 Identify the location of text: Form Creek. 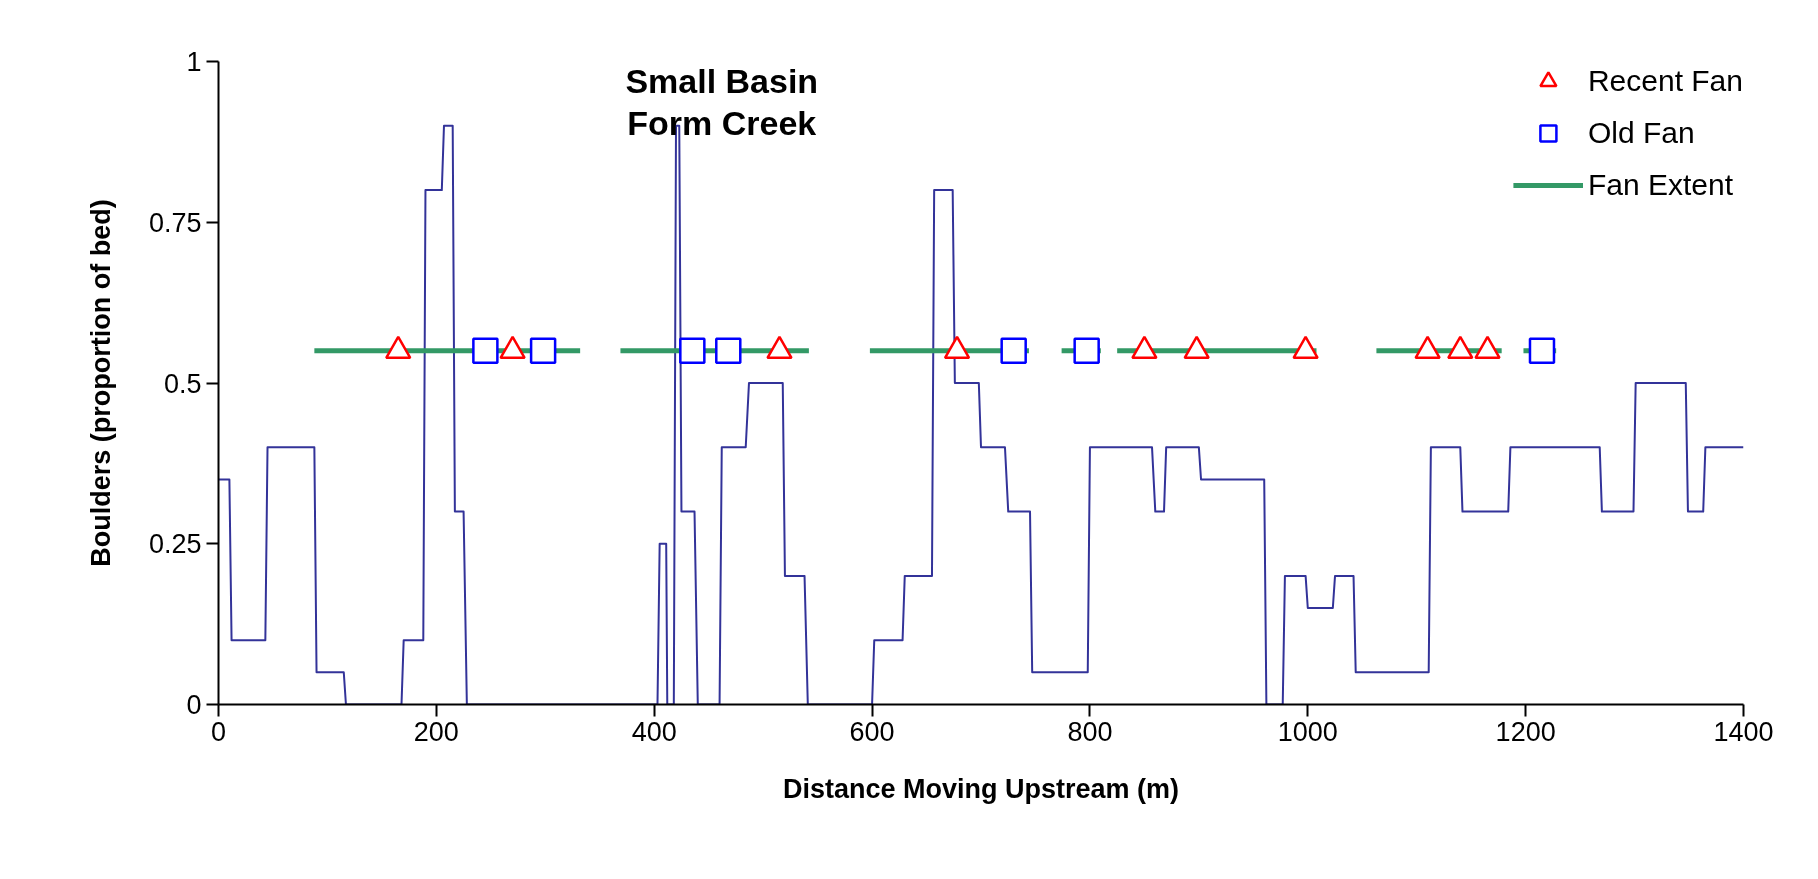
(722, 122).